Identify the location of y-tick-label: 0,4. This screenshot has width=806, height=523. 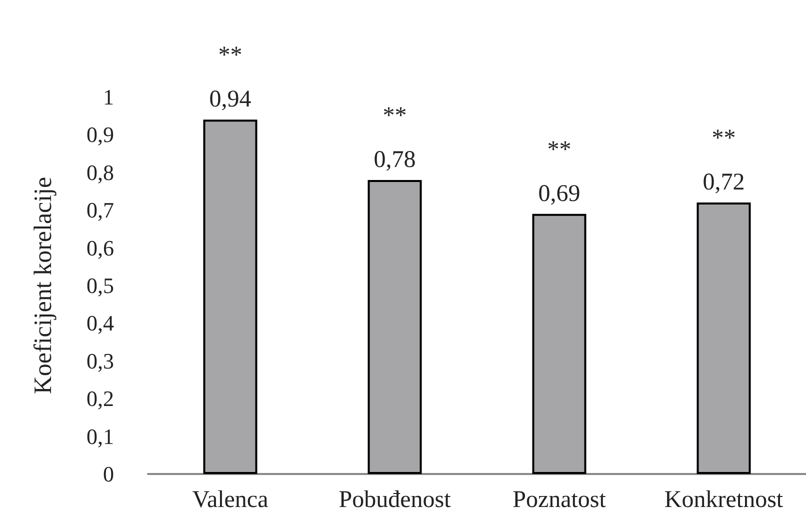
(100, 323).